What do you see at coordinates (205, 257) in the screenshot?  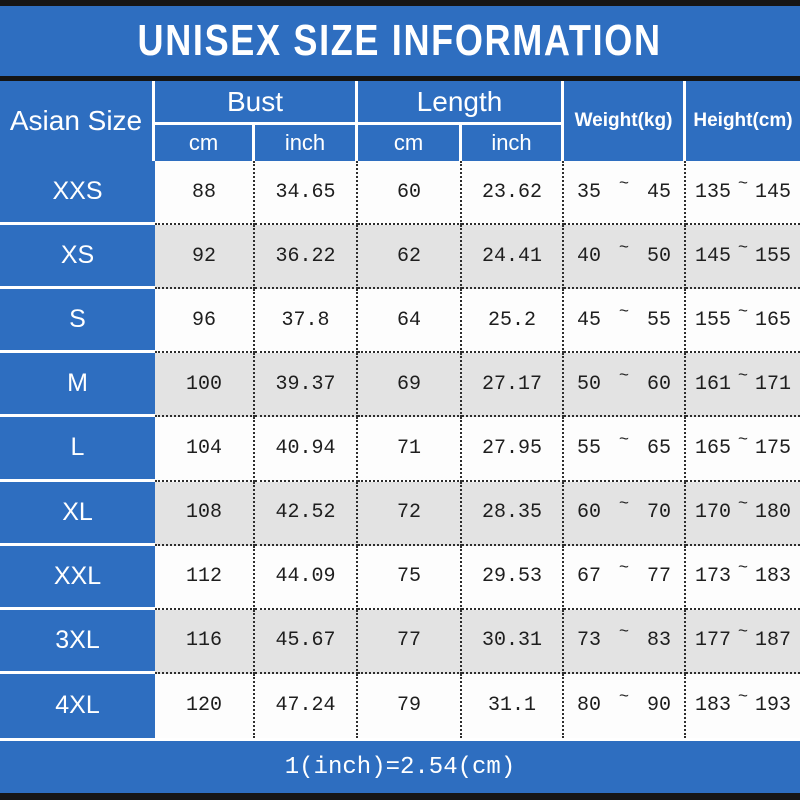 I see `bust-cm-cell: 92` at bounding box center [205, 257].